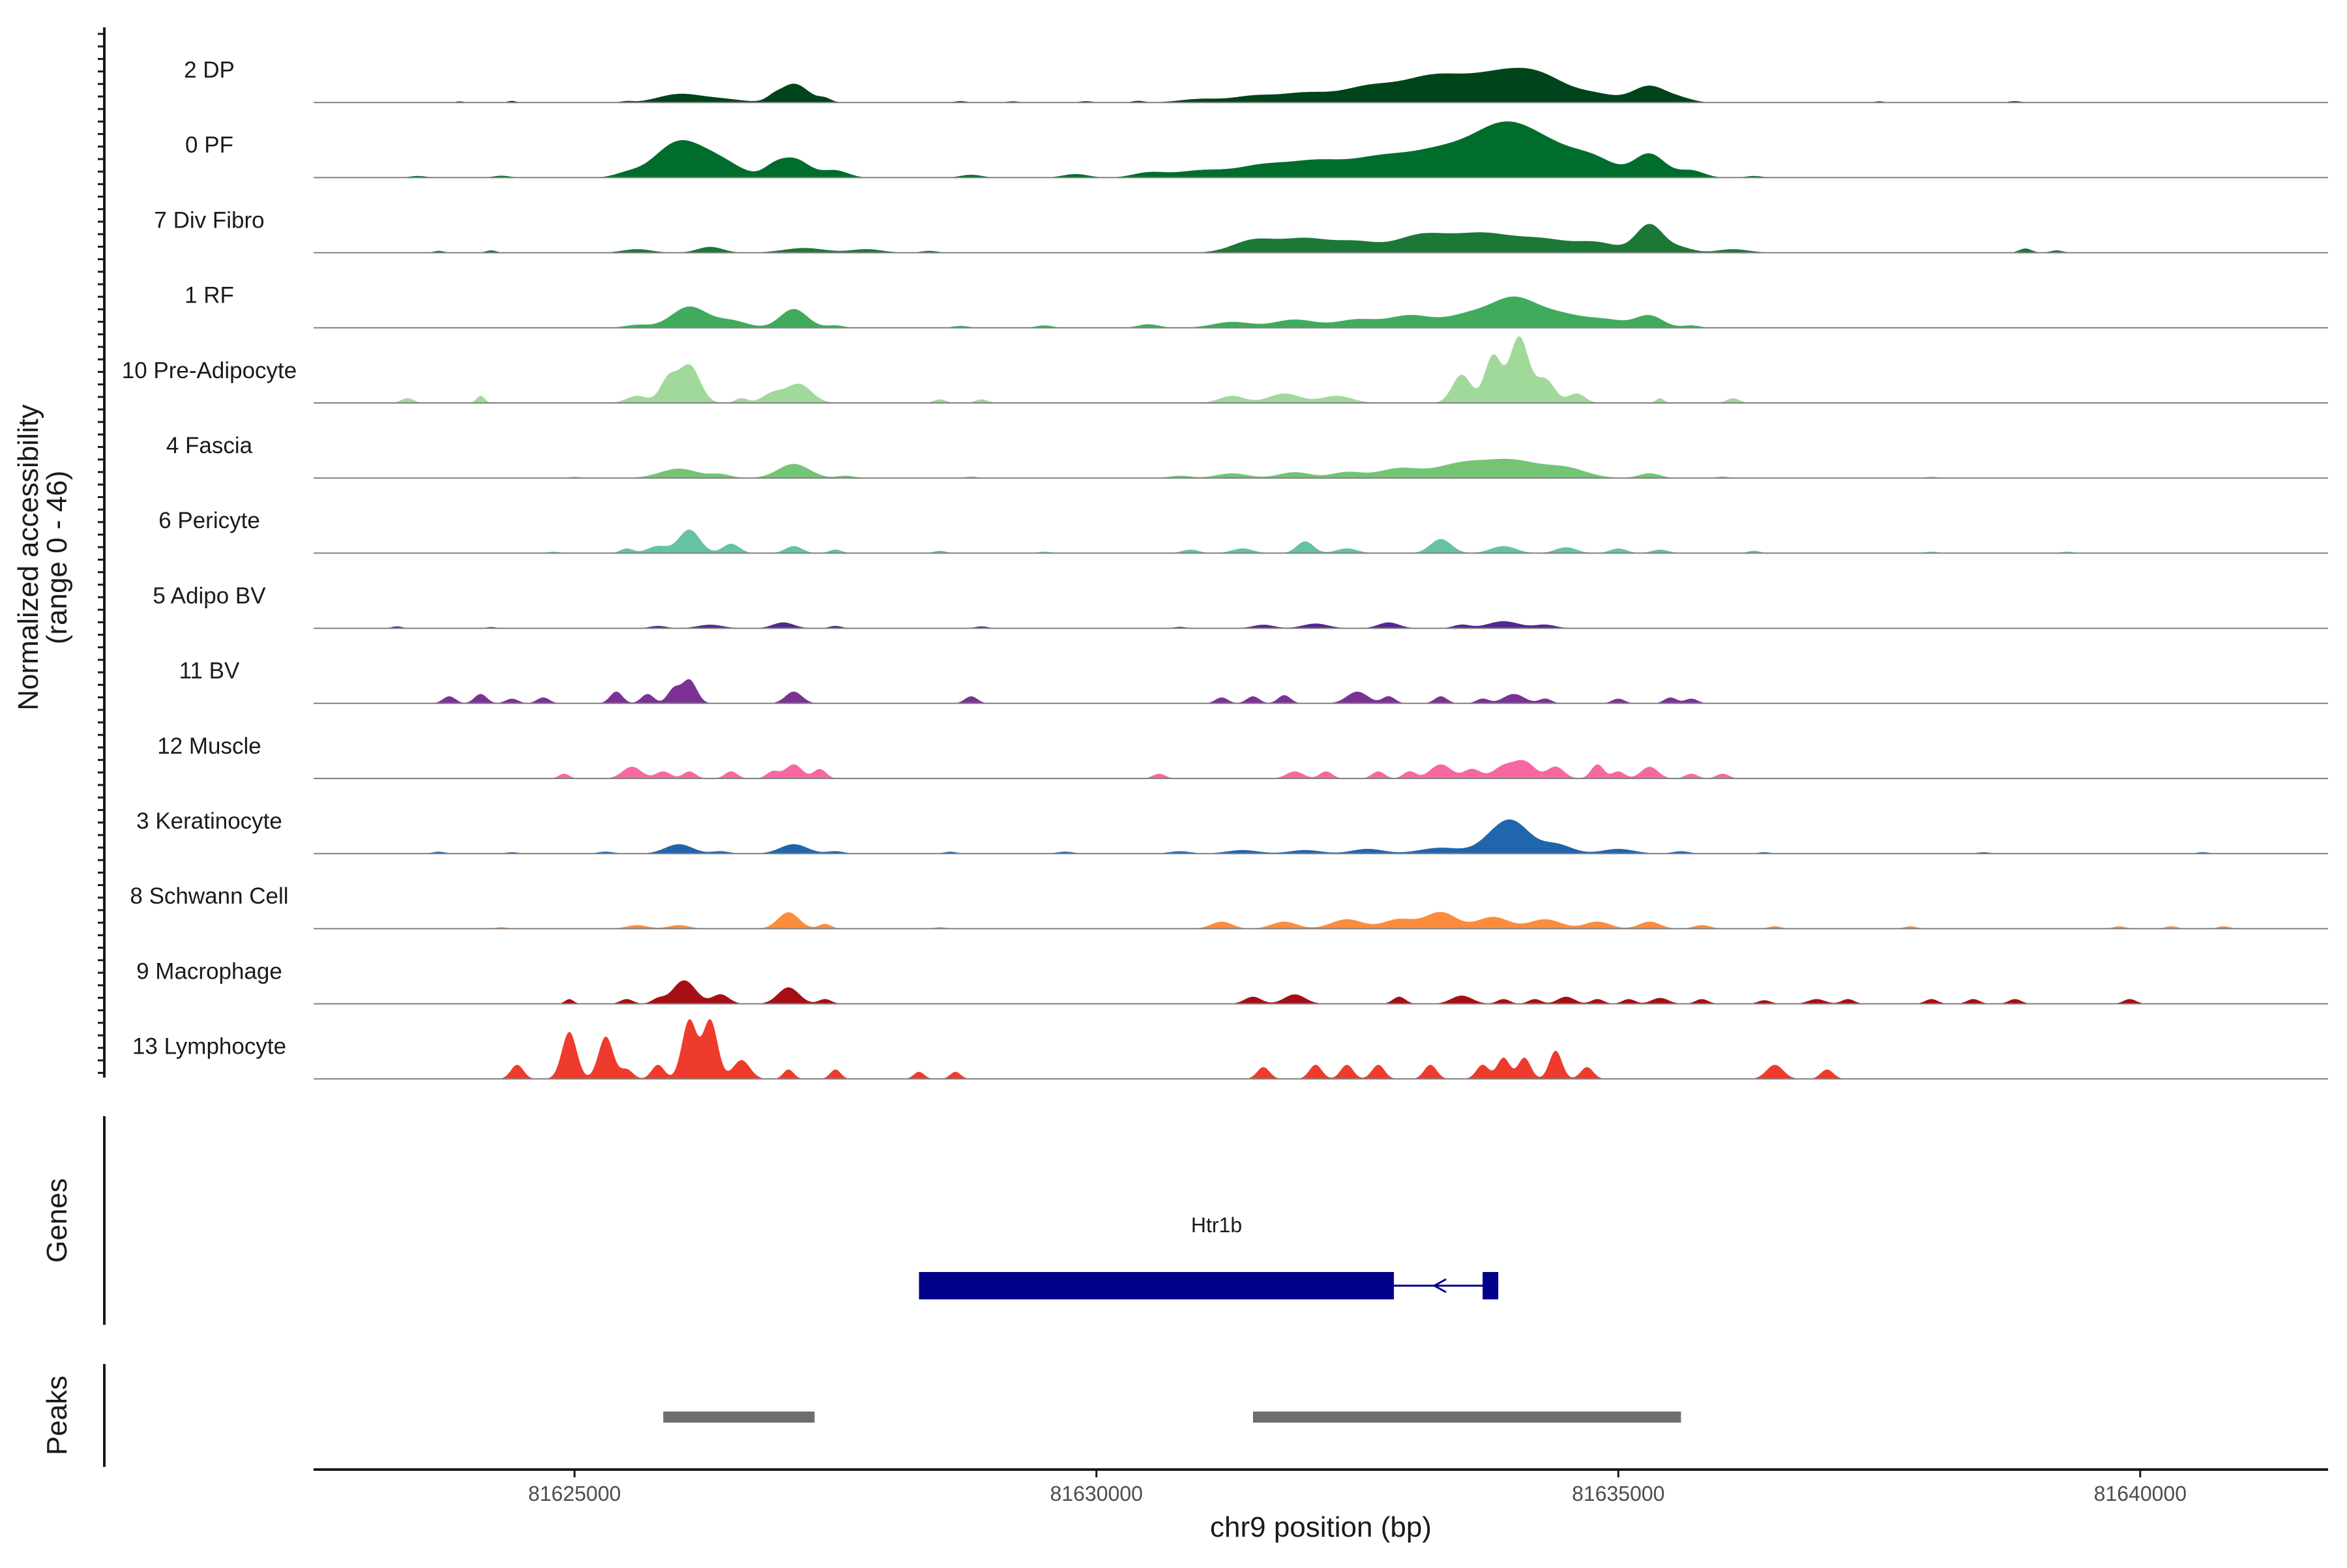 This screenshot has width=2347, height=1568. Describe the element at coordinates (209, 145) in the screenshot. I see `track-label: 0 PF` at that location.